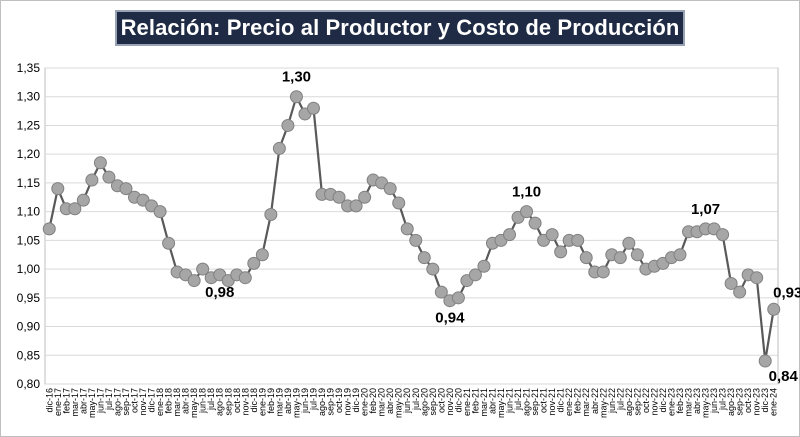  I want to click on x-tick-label: may-17, so click(92, 403).